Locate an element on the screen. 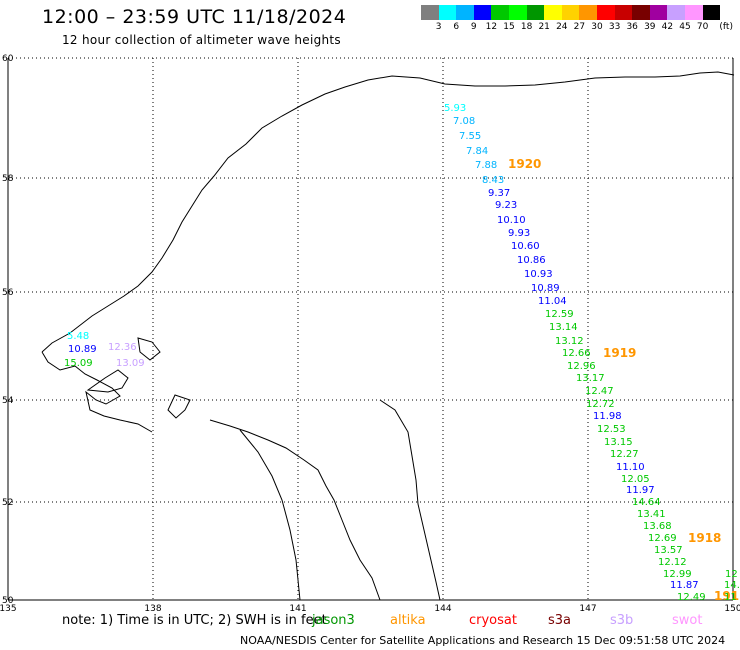 This screenshot has height=650, width=740. swh-value: 13.15 is located at coordinates (618, 442).